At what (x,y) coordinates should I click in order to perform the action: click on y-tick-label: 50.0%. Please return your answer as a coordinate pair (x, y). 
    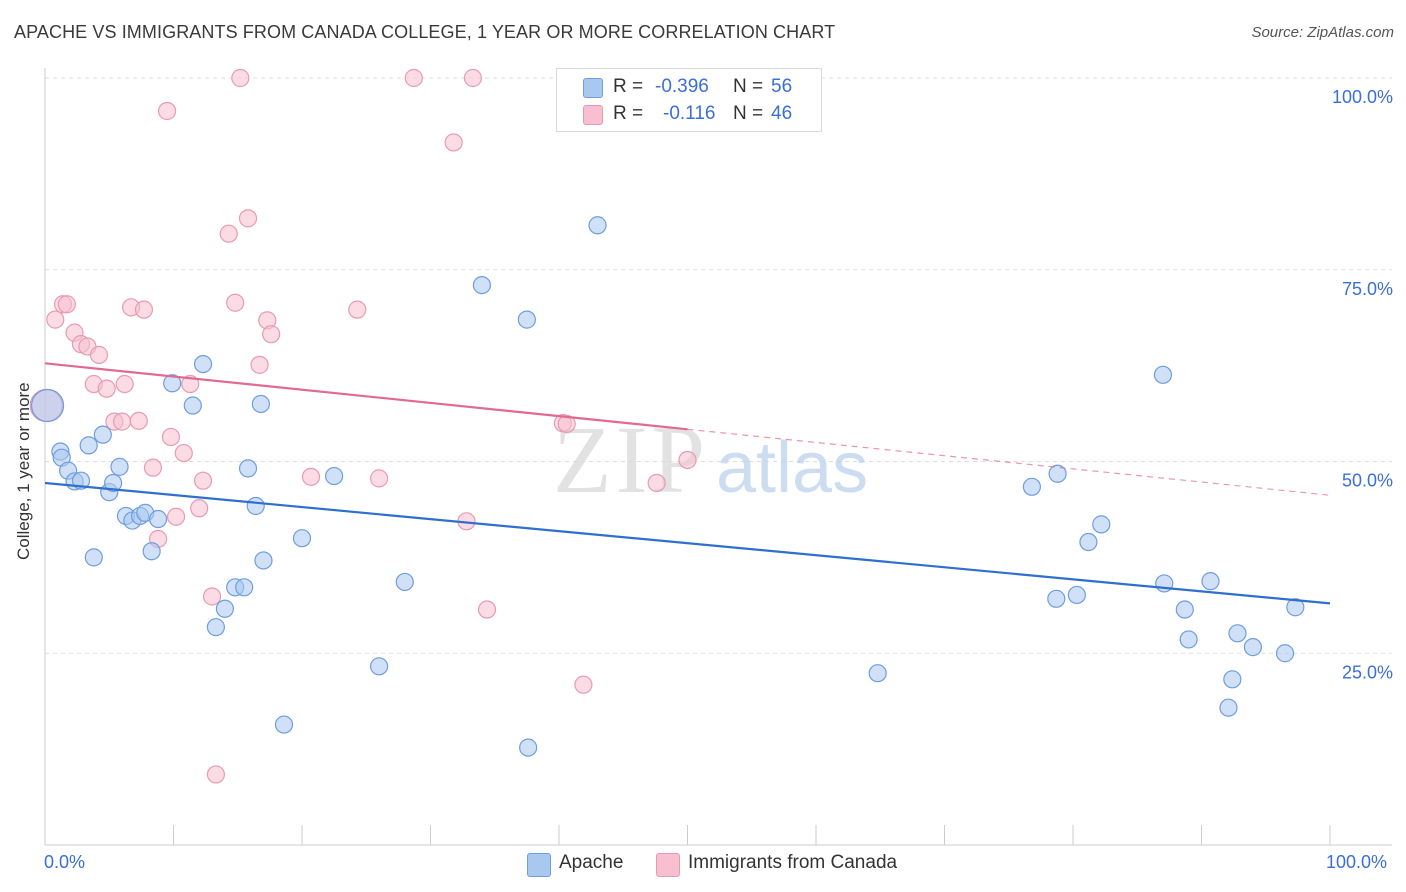
    Looking at the image, I should click on (1367, 481).